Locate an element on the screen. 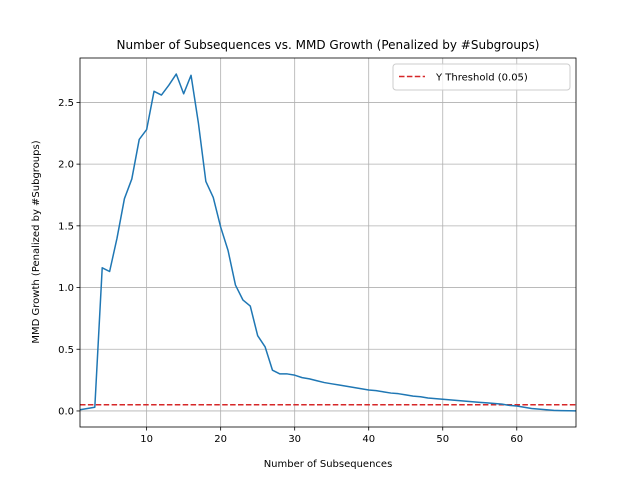 The image size is (640, 480). x-tick-label: 40 is located at coordinates (368, 439).